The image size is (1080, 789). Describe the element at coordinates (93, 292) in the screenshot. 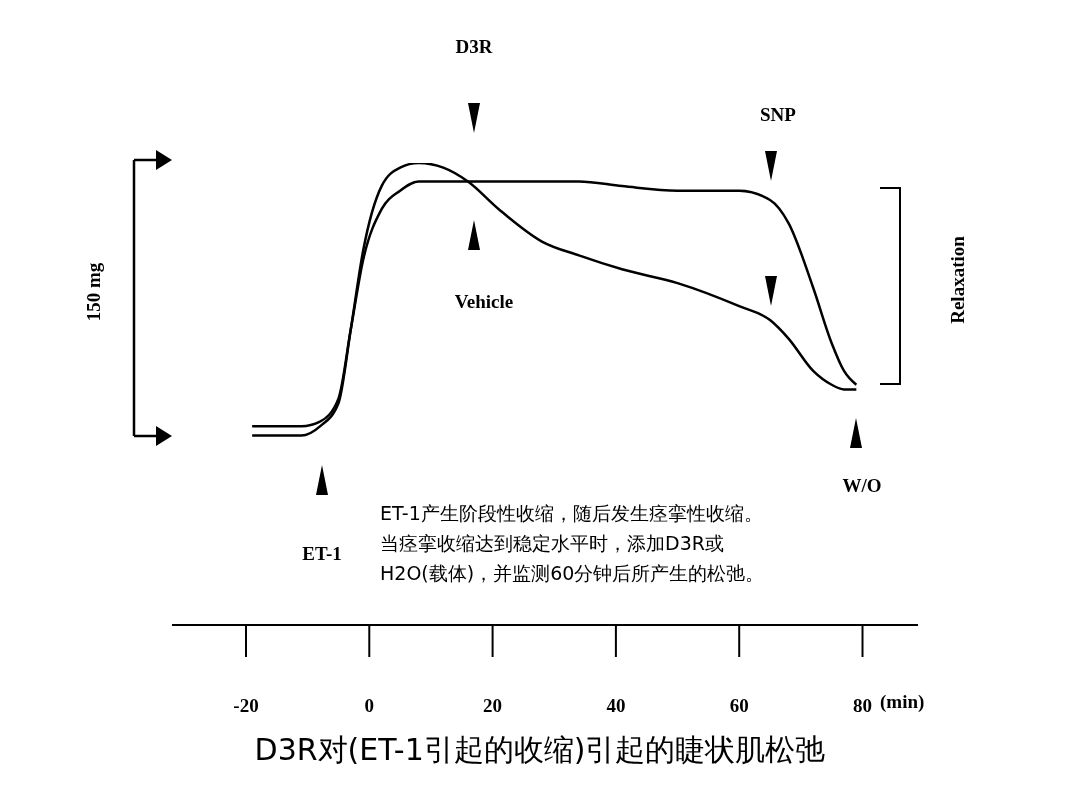

I see `text: 150 mg` at that location.